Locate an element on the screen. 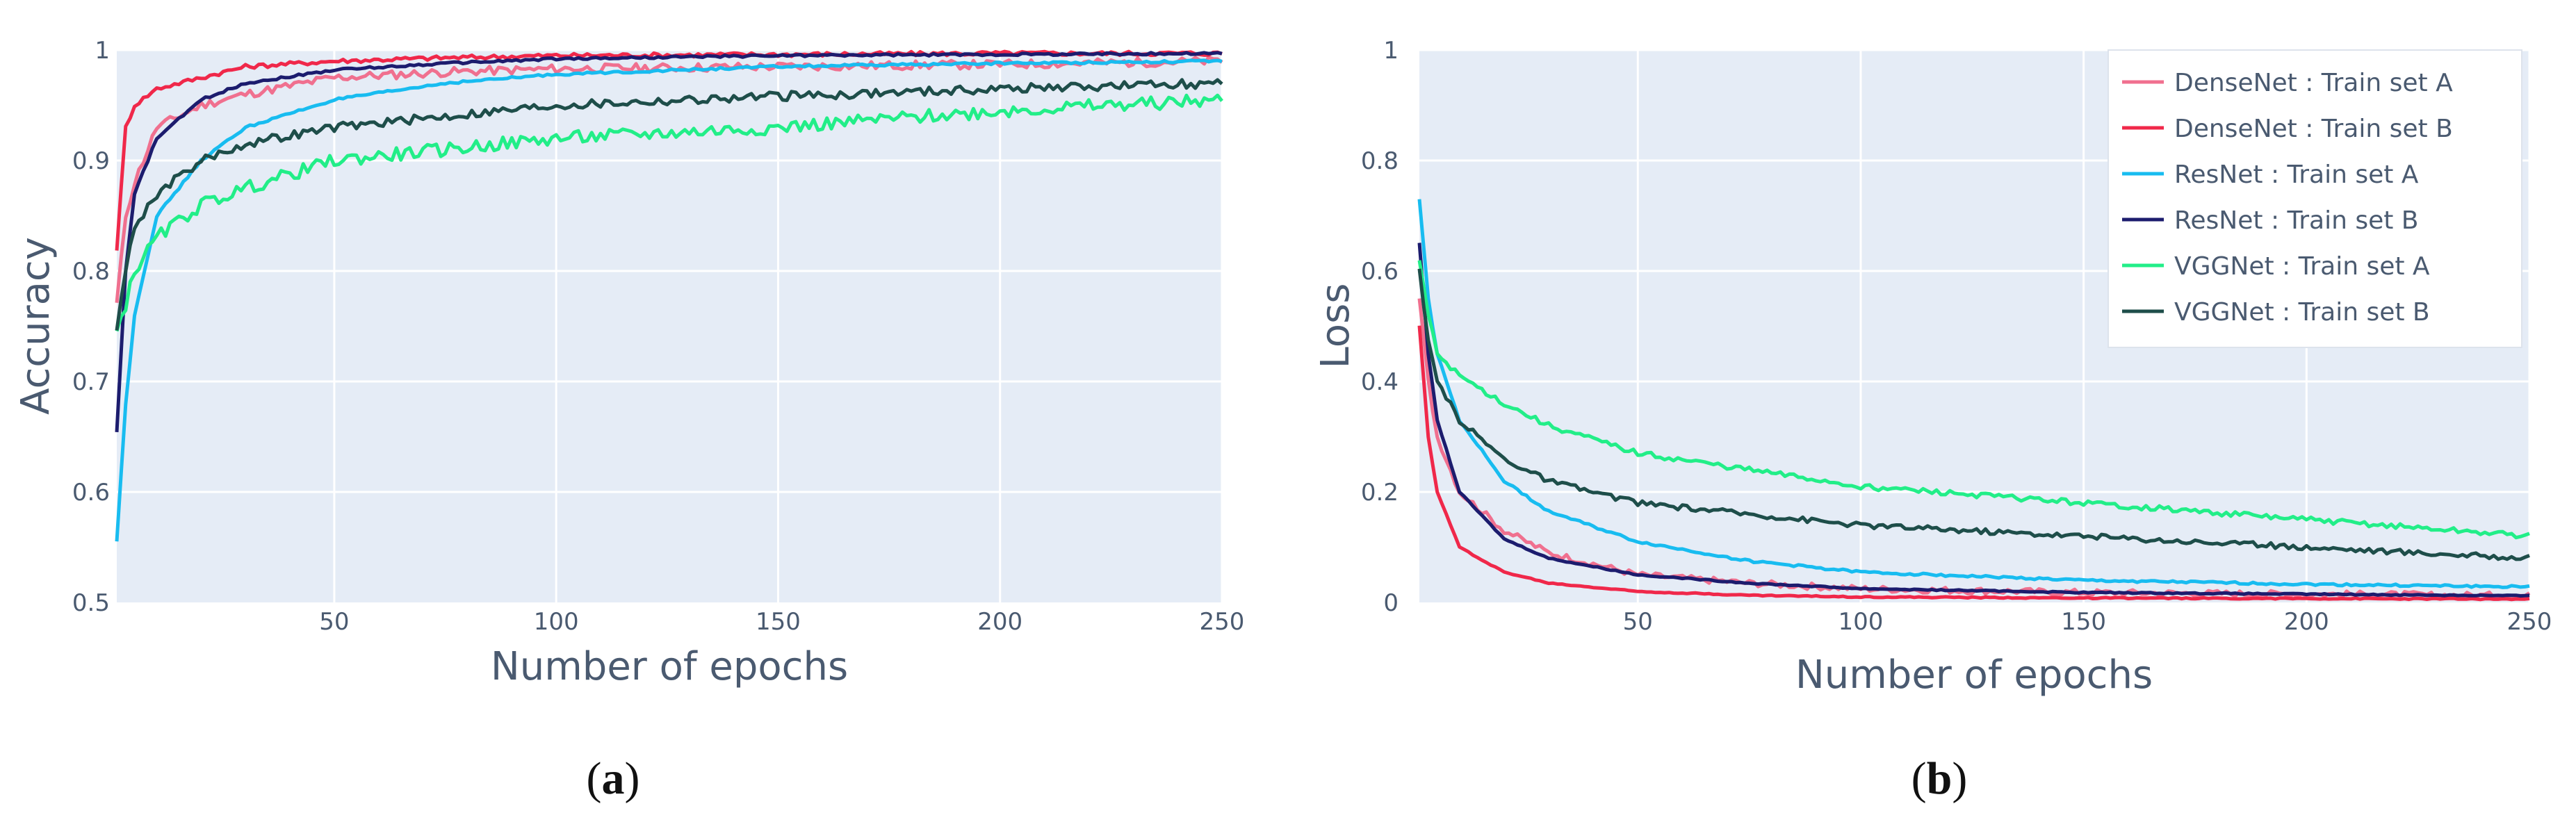  caption-b-letter: b is located at coordinates (1940, 778).